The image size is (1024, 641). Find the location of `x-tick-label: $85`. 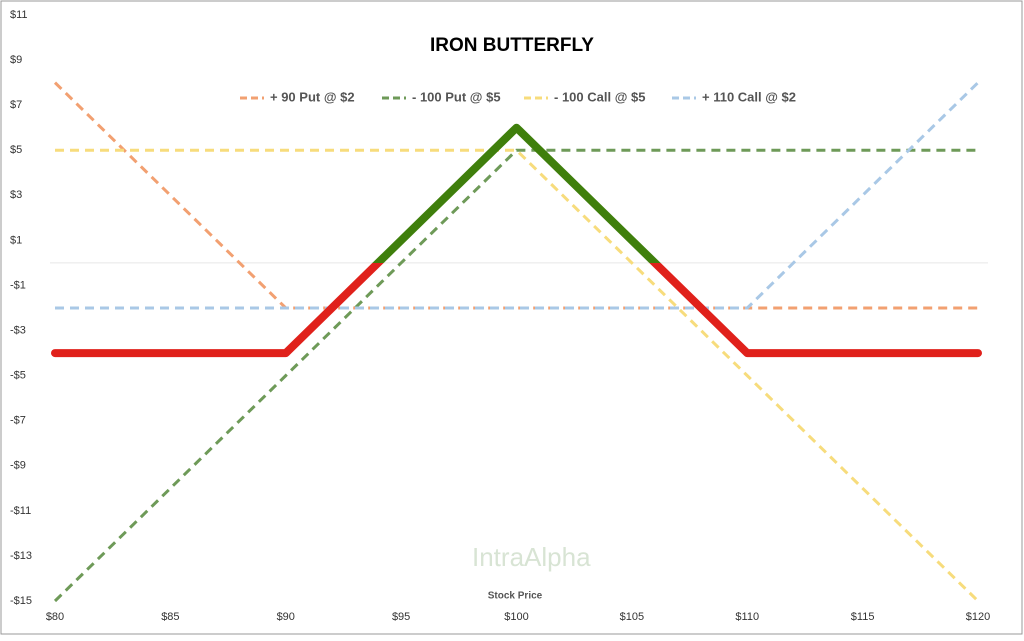

x-tick-label: $85 is located at coordinates (170, 617).